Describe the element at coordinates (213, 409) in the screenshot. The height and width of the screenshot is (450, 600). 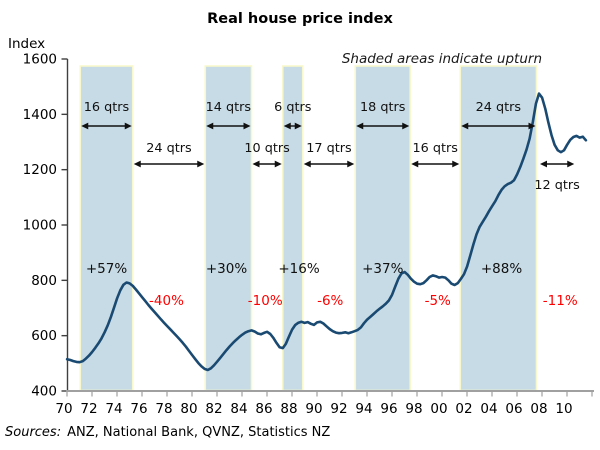
I see `x-tick-label: 82` at that location.